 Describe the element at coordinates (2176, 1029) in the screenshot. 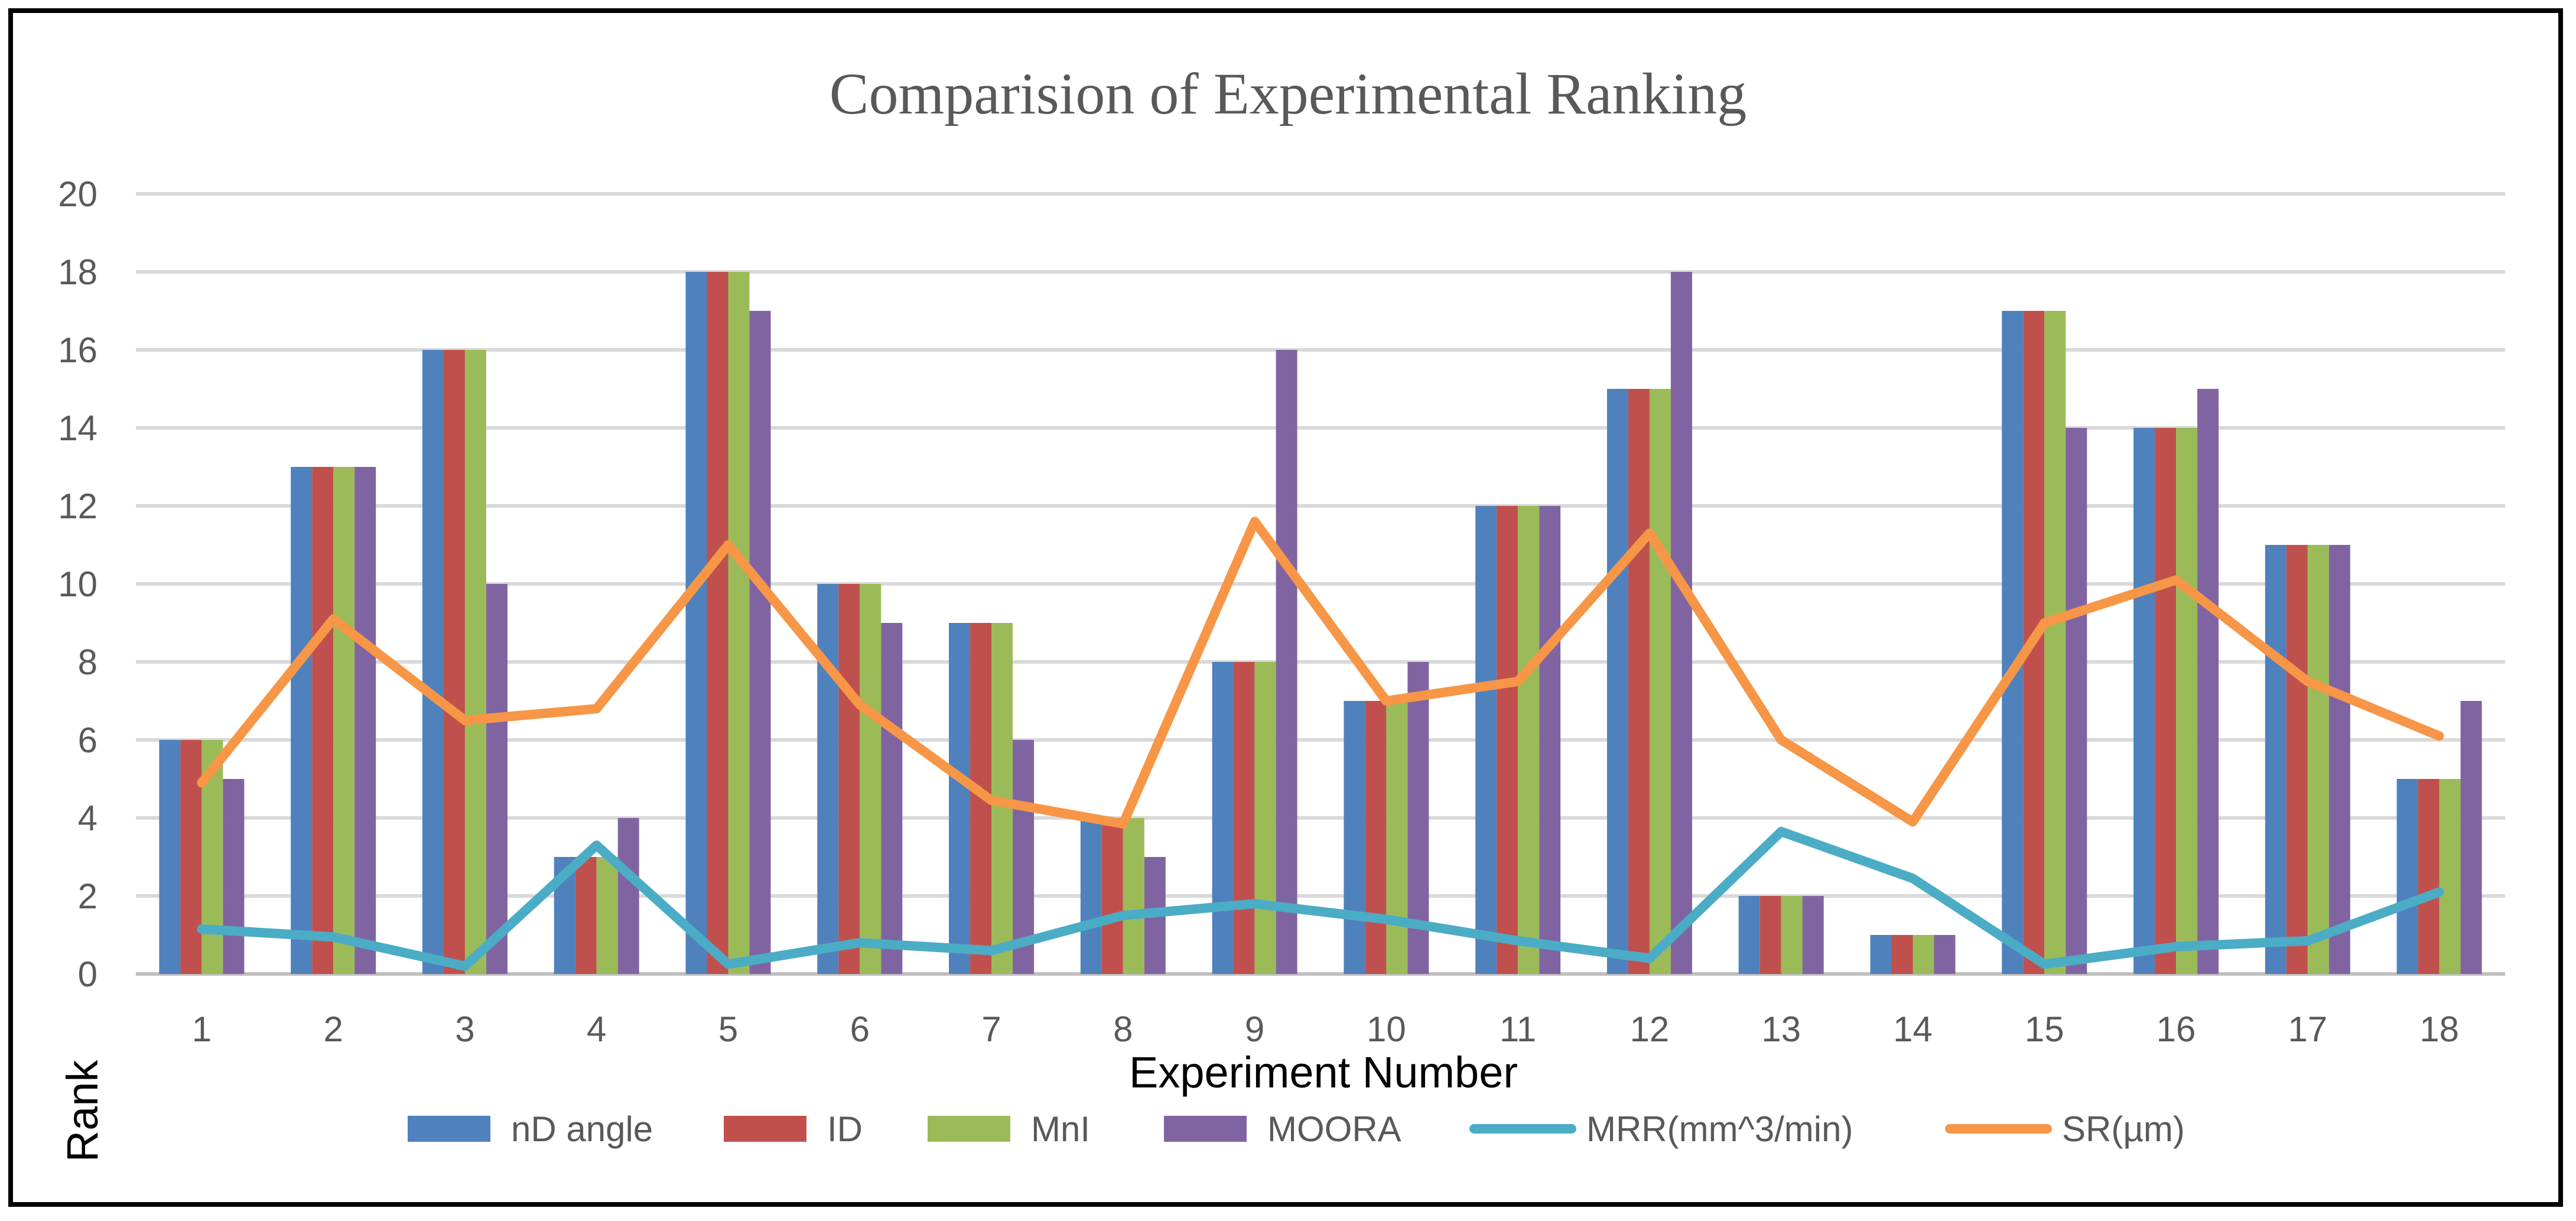

I see `x-tick-label: 16` at that location.